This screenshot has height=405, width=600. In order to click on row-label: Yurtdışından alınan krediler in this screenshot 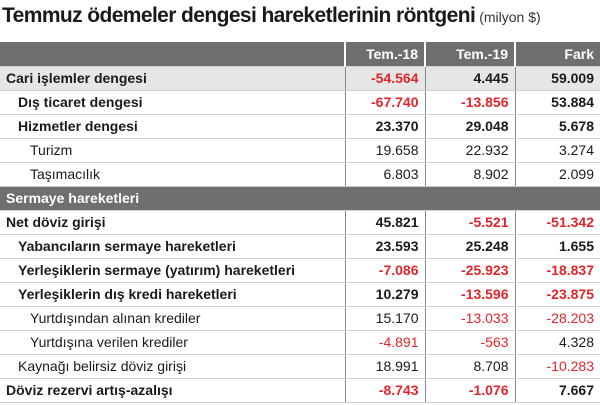, I will do `click(172, 318)`.